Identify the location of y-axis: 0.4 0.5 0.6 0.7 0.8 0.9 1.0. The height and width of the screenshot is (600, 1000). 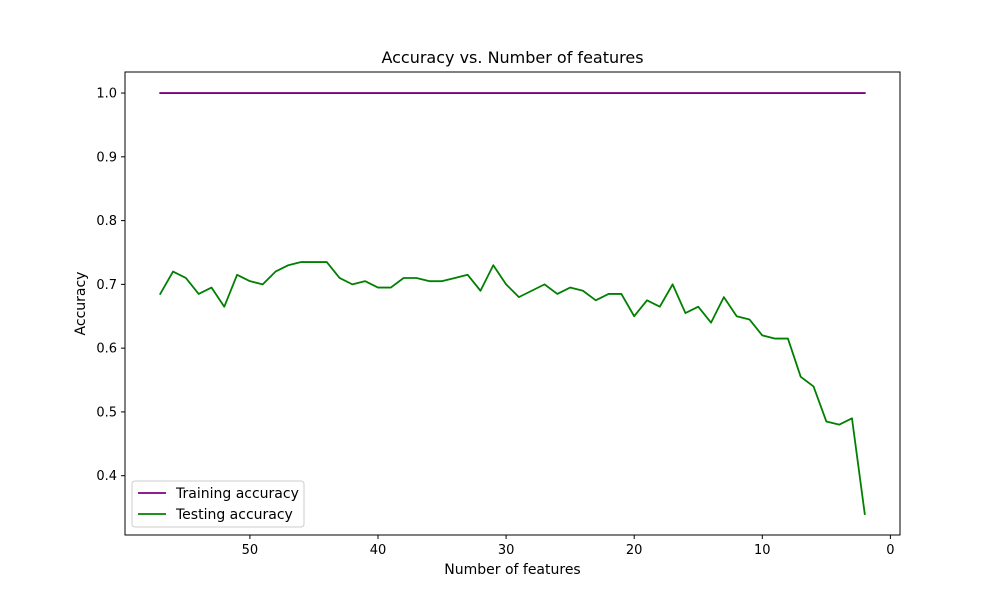
(110, 285).